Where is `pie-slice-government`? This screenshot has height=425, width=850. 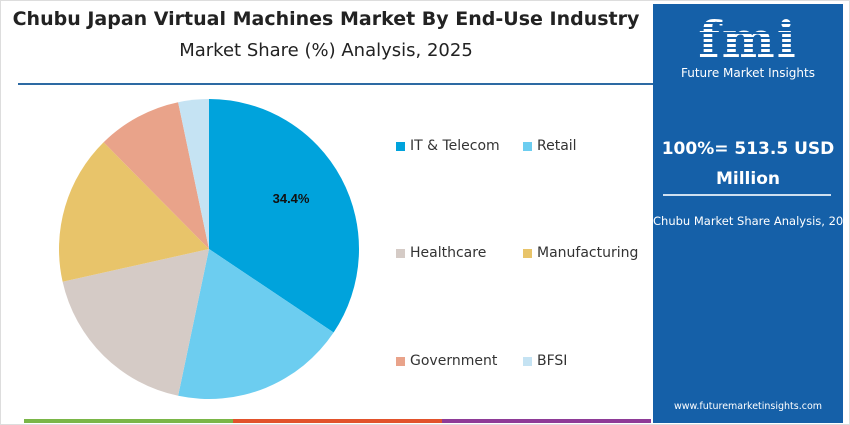
pie-slice-government is located at coordinates (156, 176).